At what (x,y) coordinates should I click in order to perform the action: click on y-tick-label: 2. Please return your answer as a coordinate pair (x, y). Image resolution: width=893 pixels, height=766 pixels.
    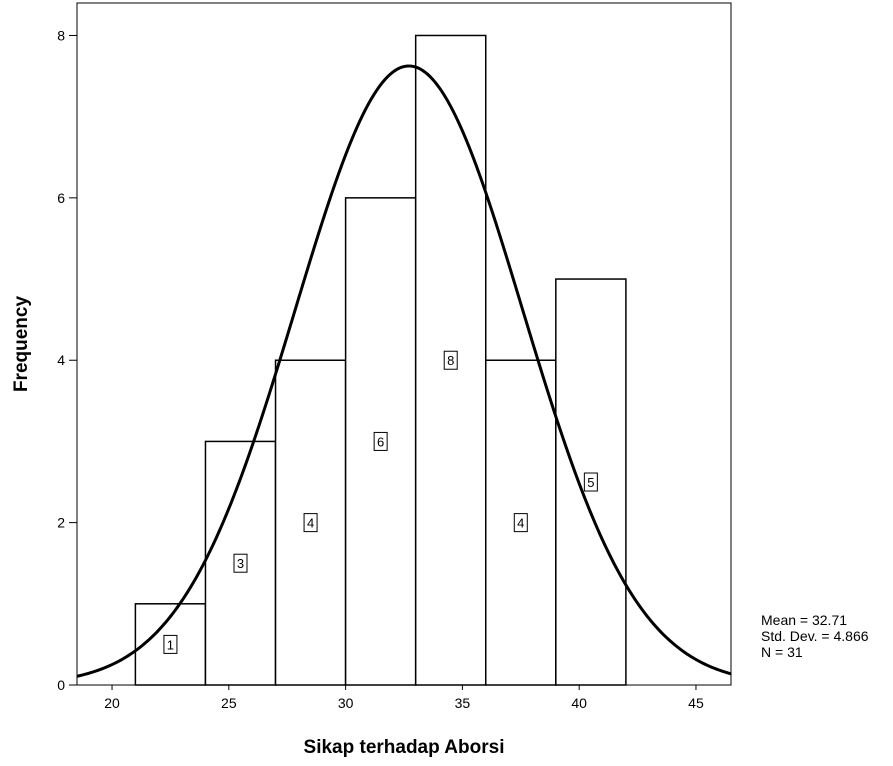
    Looking at the image, I should click on (61, 523).